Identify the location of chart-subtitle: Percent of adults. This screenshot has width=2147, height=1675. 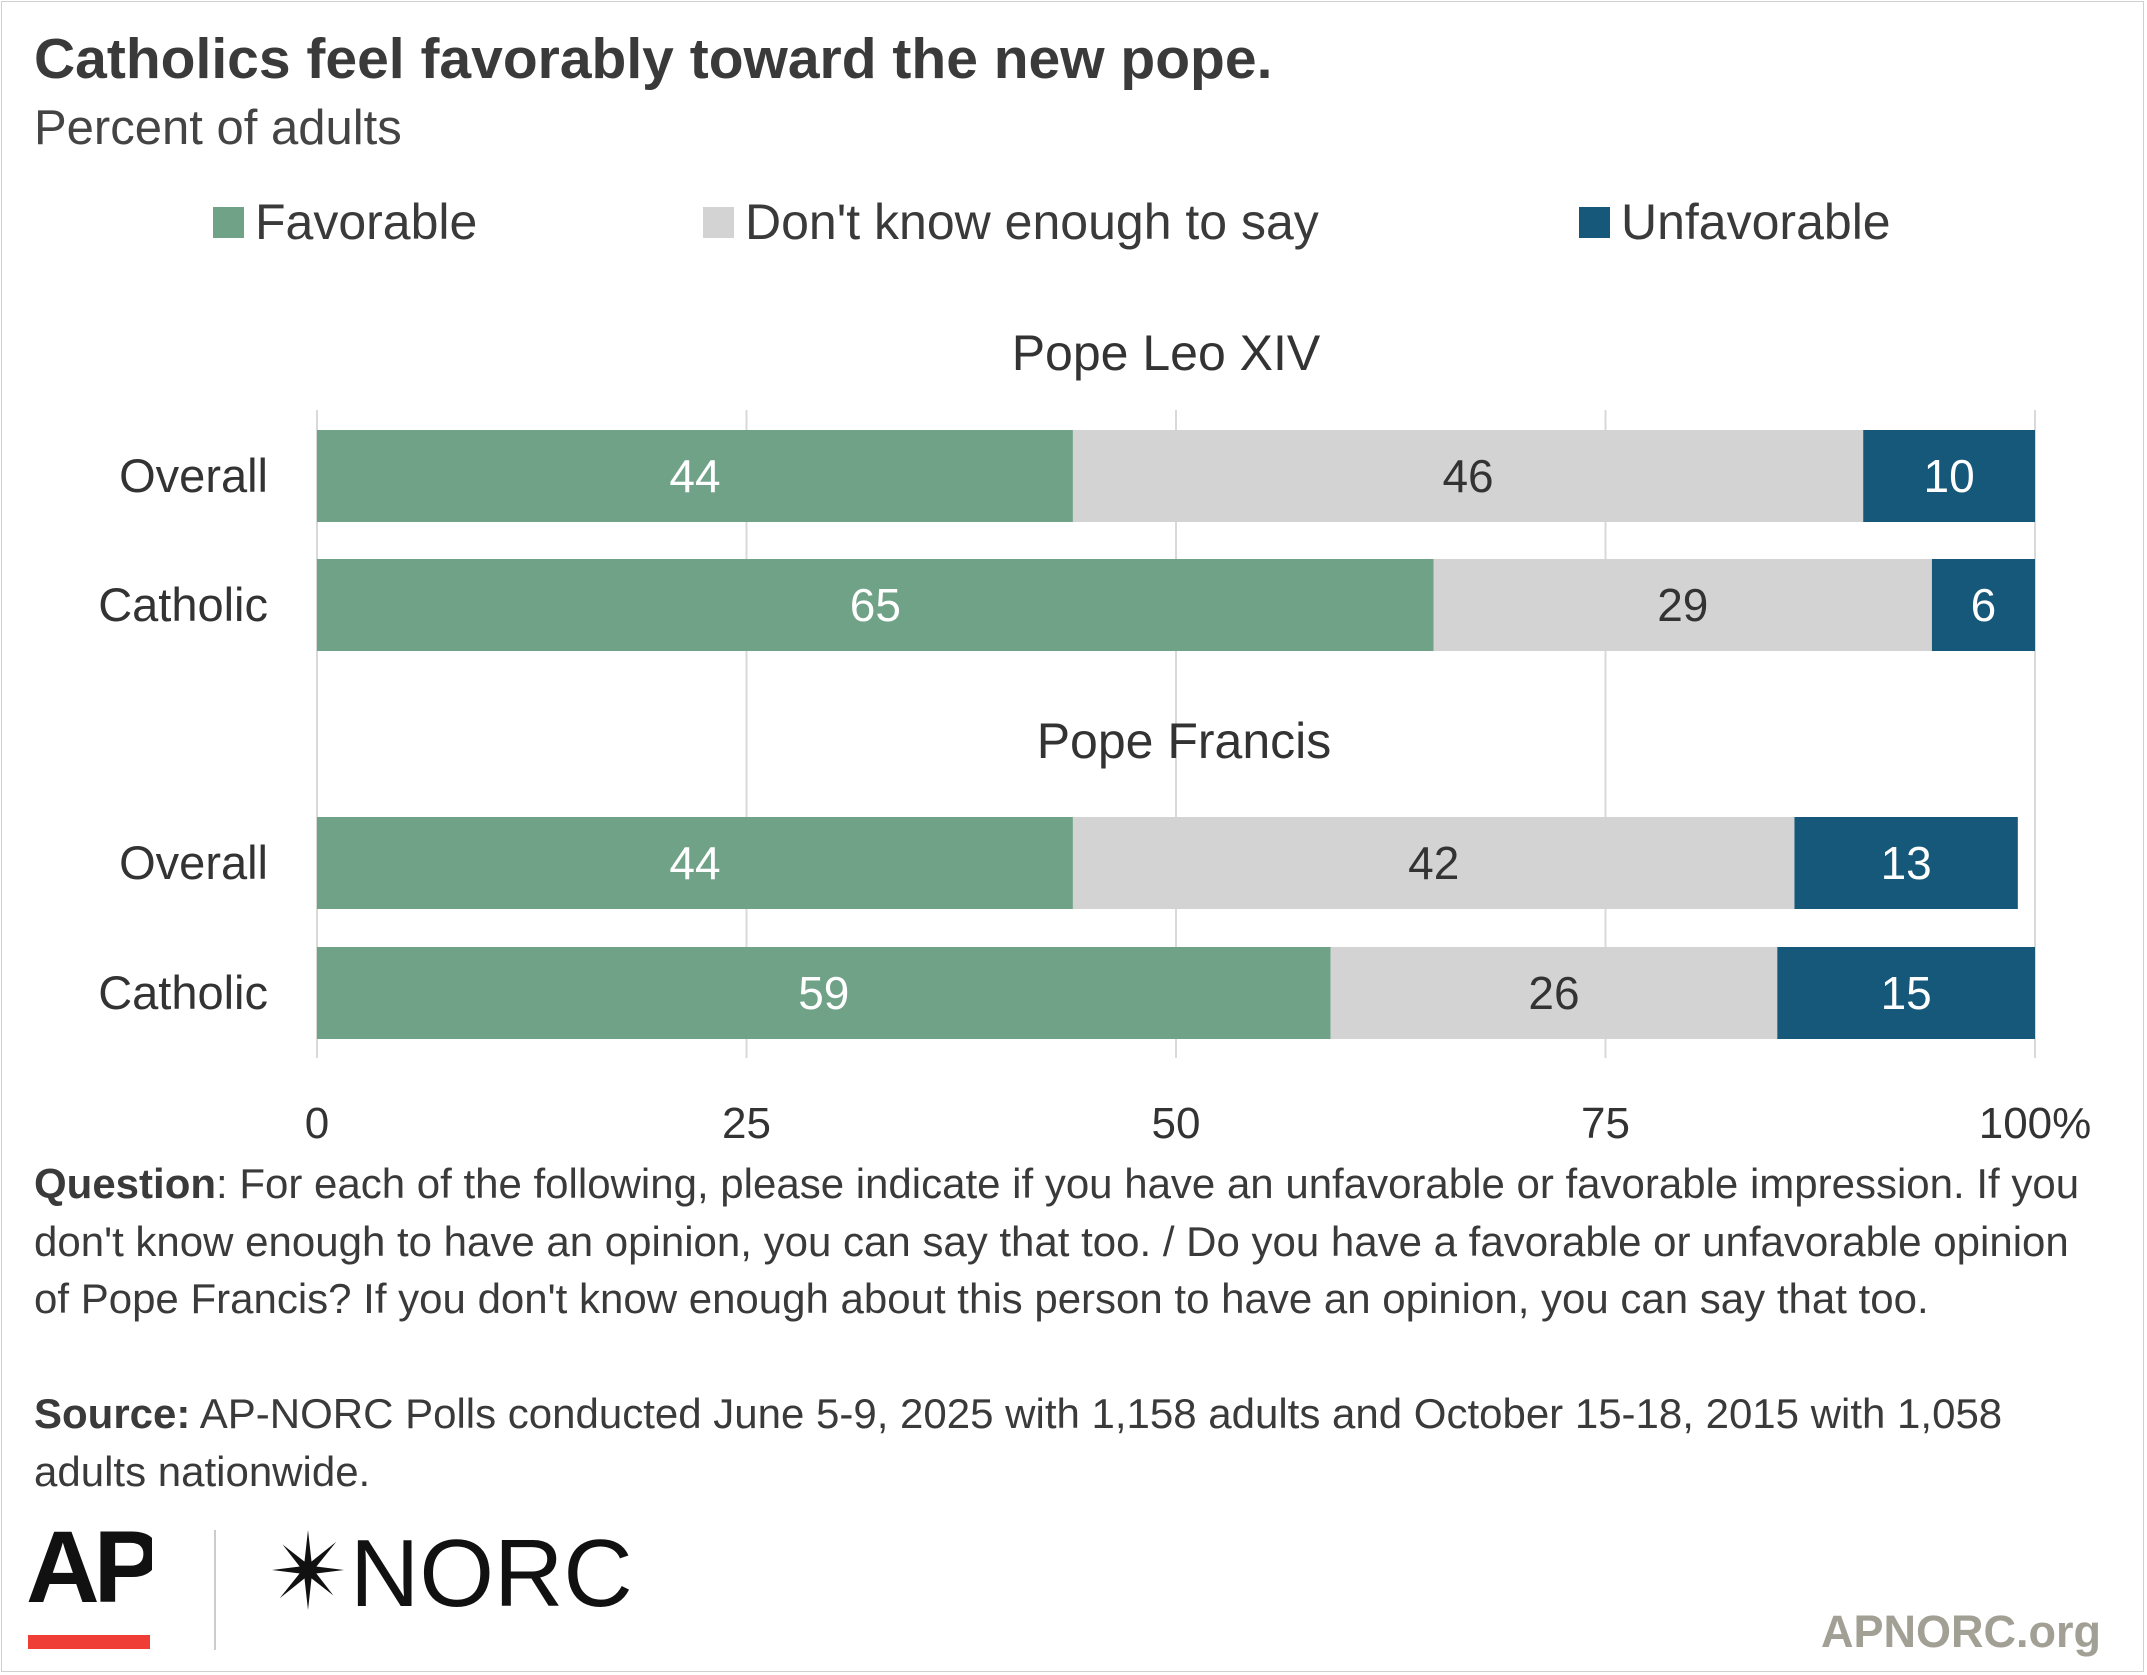
(218, 128).